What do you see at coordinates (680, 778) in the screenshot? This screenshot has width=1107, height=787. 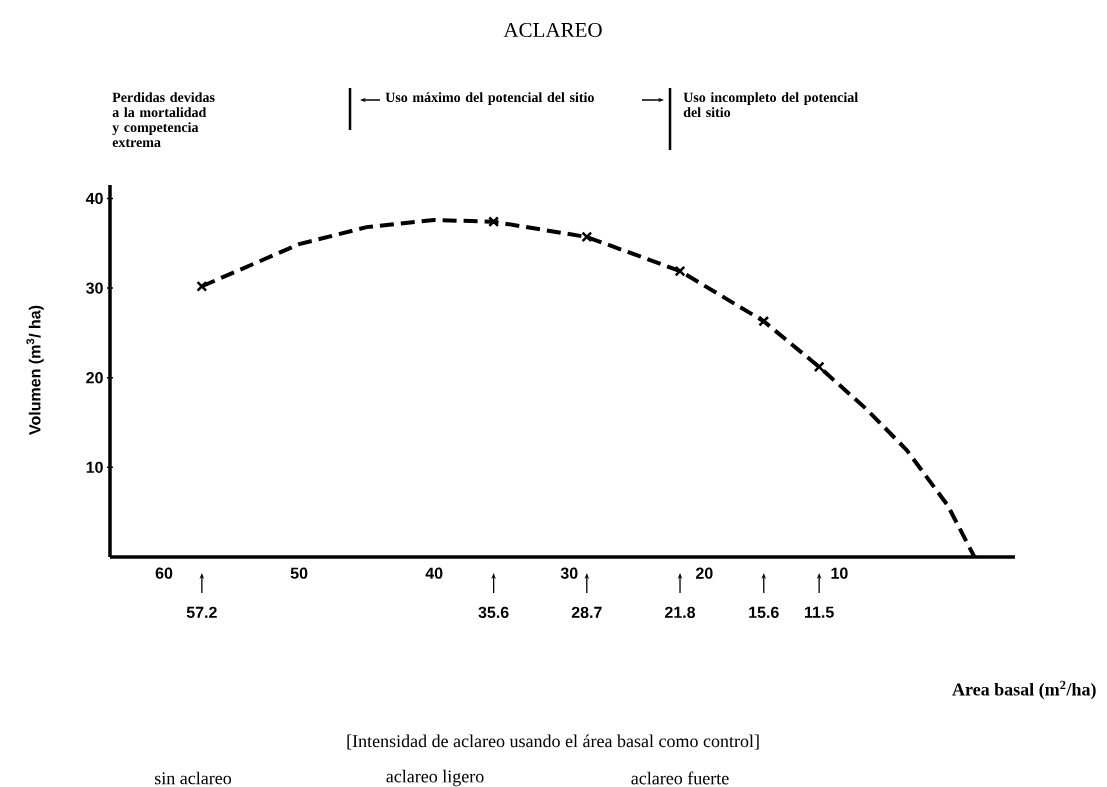 I see `text: aclareo fuerte` at bounding box center [680, 778].